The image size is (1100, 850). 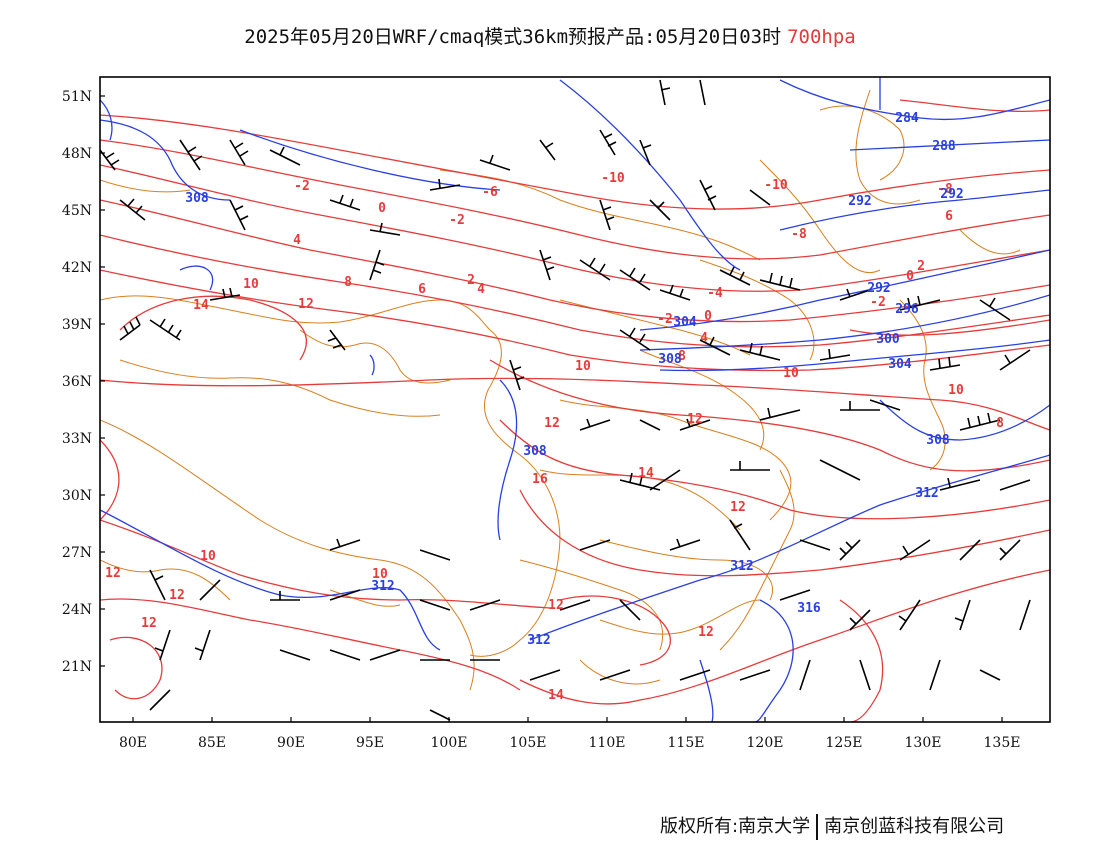 I want to click on height-label: 316, so click(x=809, y=608).